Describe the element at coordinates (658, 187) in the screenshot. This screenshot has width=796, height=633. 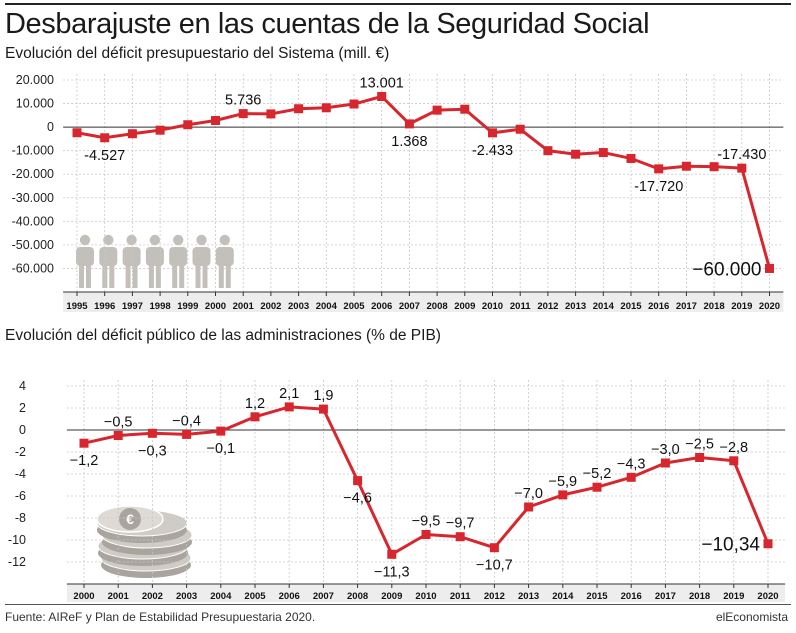
I see `data-label: -17.720` at that location.